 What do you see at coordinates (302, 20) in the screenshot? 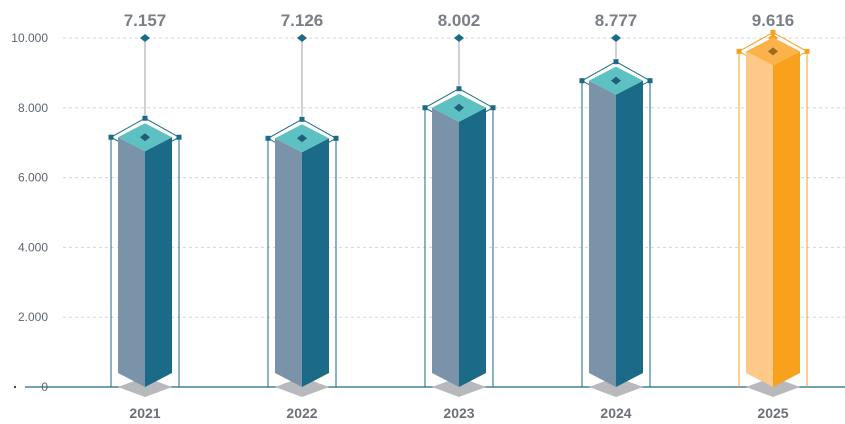
I see `data-label: 7.126` at bounding box center [302, 20].